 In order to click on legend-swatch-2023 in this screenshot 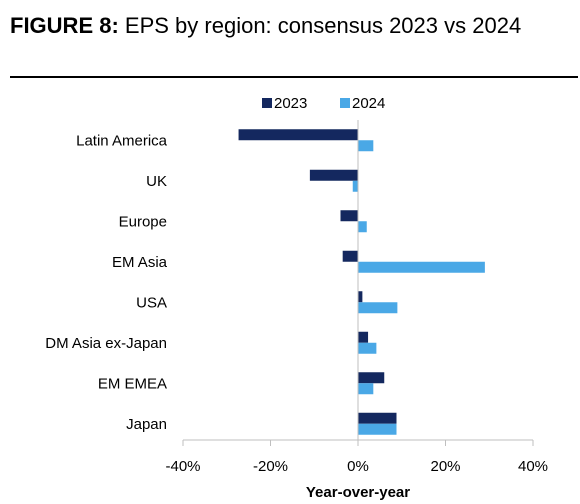, I will do `click(267, 103)`.